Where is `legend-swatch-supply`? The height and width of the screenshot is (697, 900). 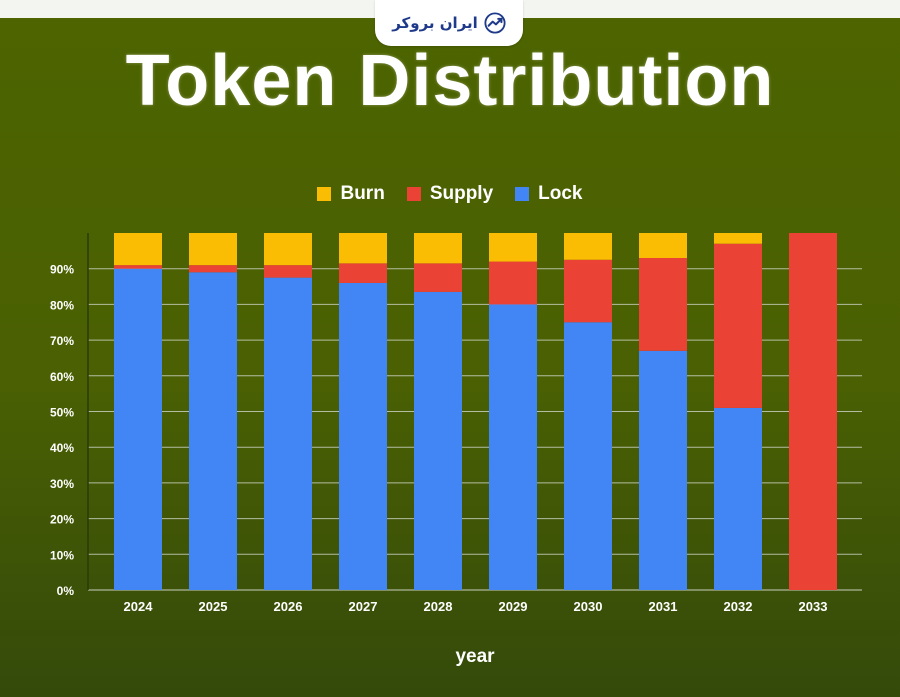 legend-swatch-supply is located at coordinates (413, 194).